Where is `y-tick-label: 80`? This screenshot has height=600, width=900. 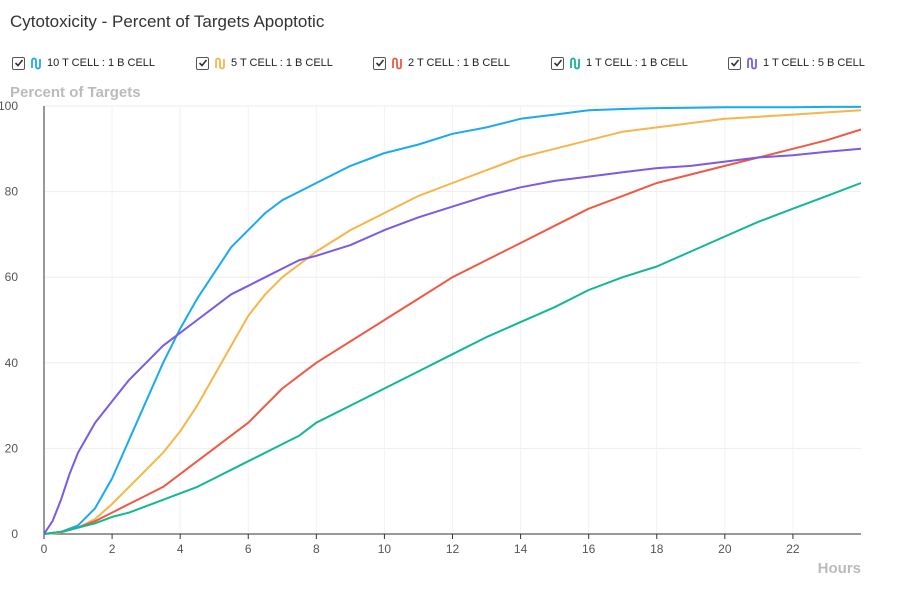 y-tick-label: 80 is located at coordinates (12, 192).